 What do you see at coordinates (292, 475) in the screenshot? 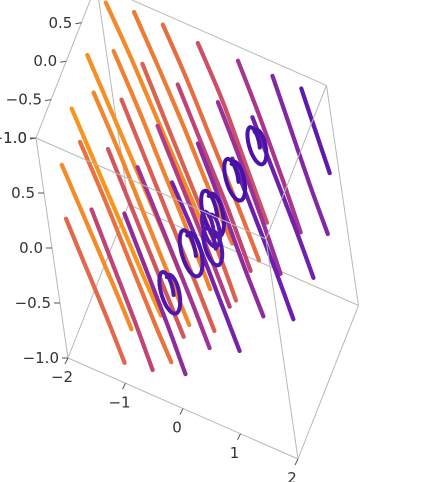
I see `x-tick-label-4: 2` at bounding box center [292, 475].